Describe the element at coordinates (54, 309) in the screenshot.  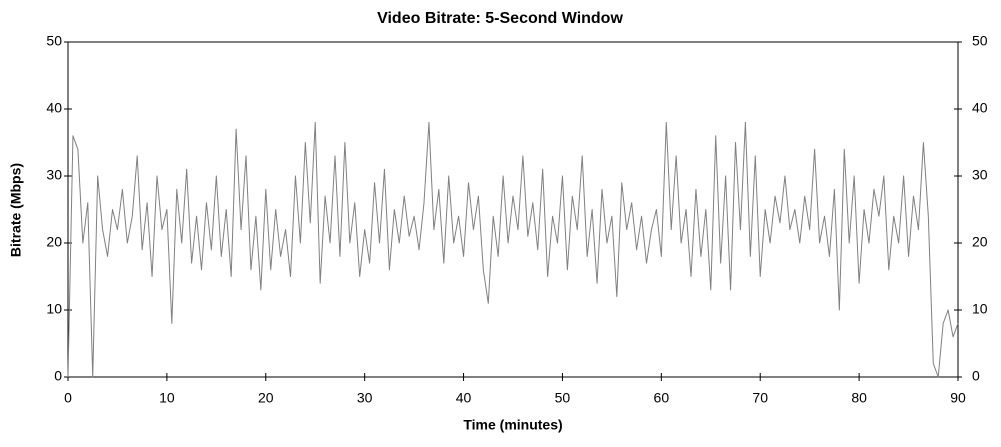
I see `y-tick-label: 10` at that location.